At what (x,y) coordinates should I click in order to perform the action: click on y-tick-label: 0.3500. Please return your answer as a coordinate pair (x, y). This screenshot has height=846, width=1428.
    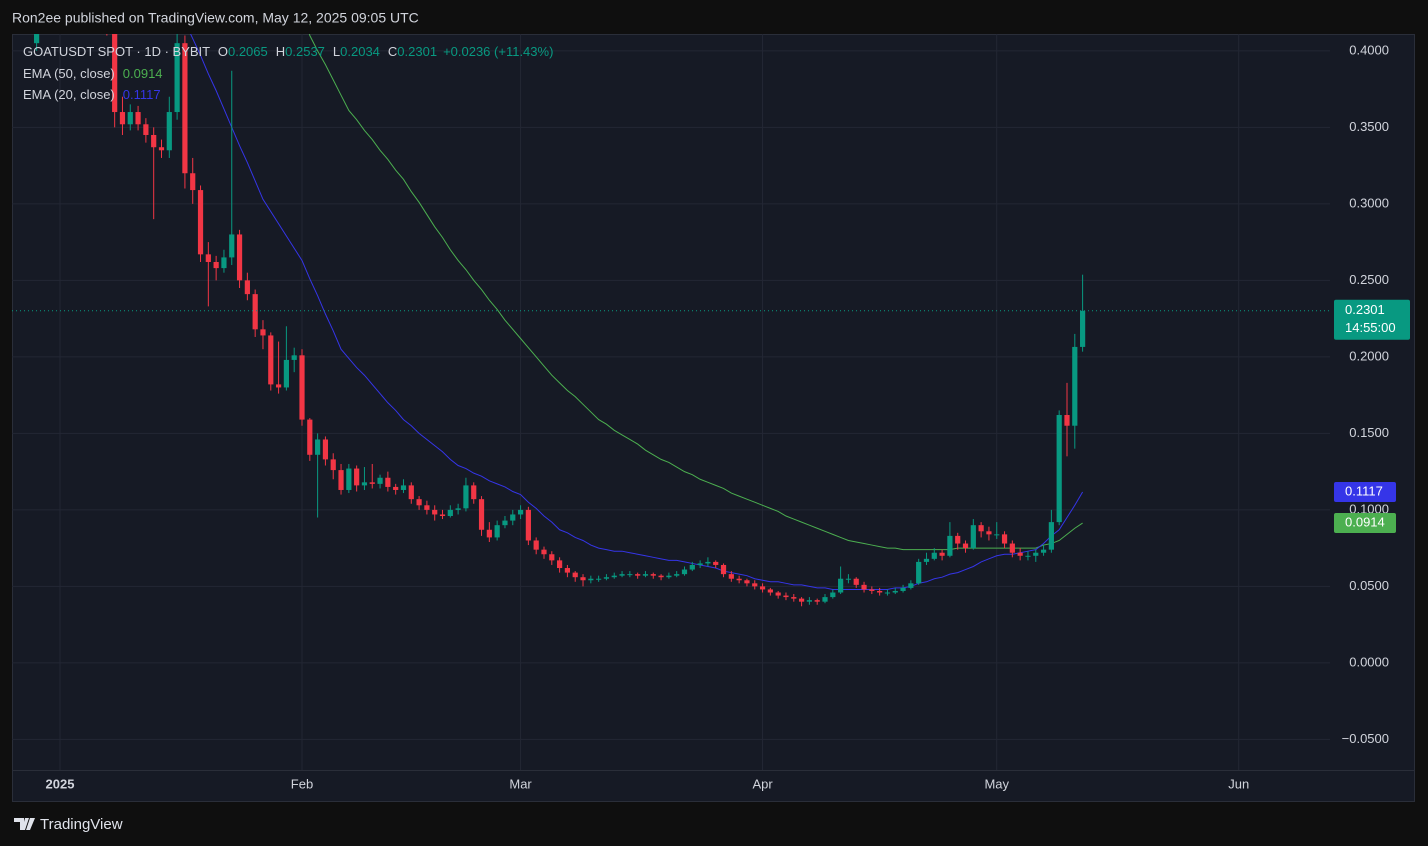
    Looking at the image, I should click on (1369, 126).